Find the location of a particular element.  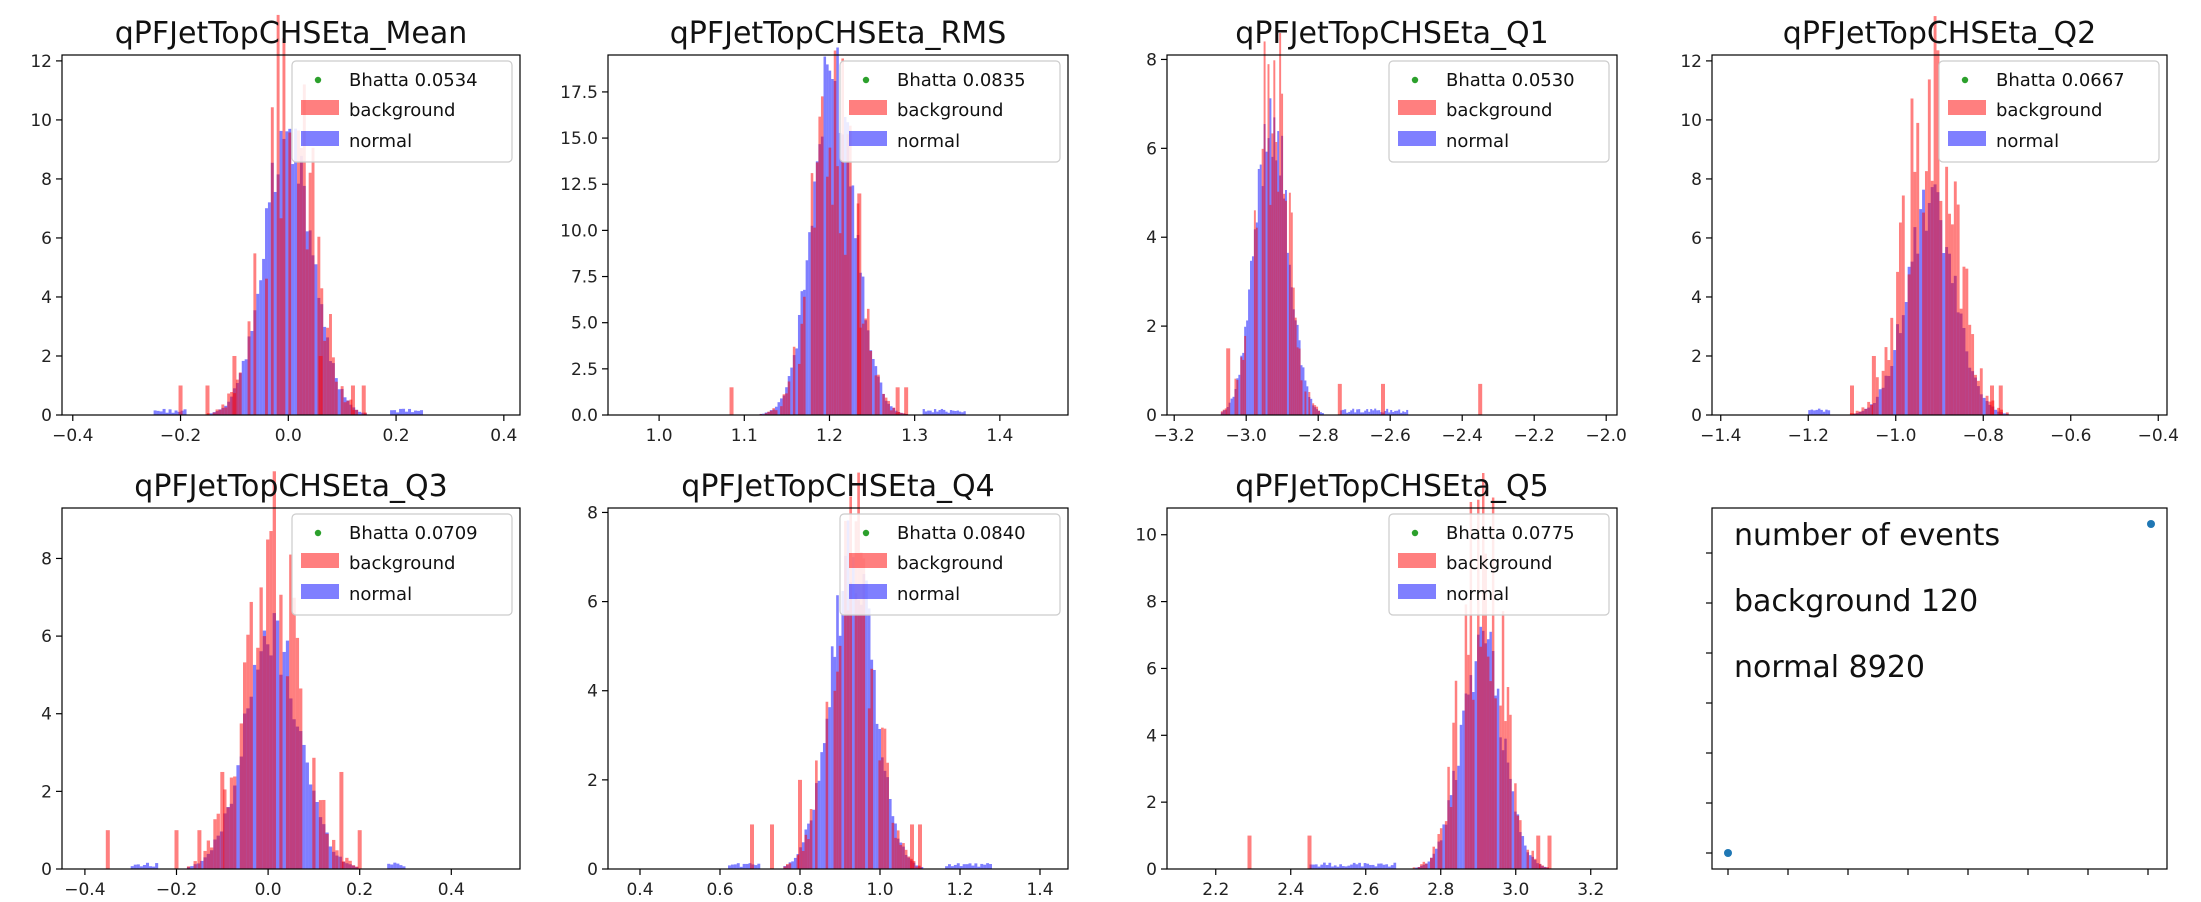

y-tick-label: 2.5 is located at coordinates (584, 370).